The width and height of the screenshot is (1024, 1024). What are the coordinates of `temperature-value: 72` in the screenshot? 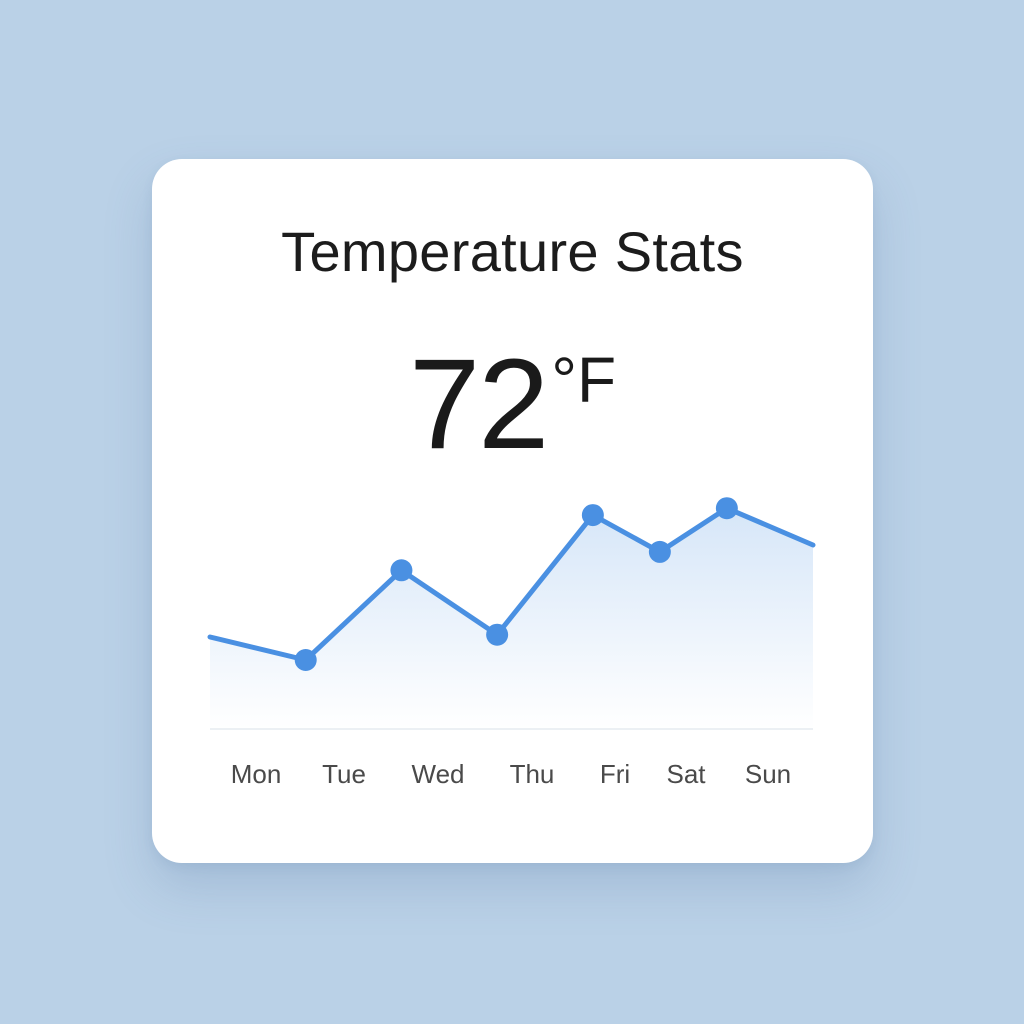 It's located at (478, 404).